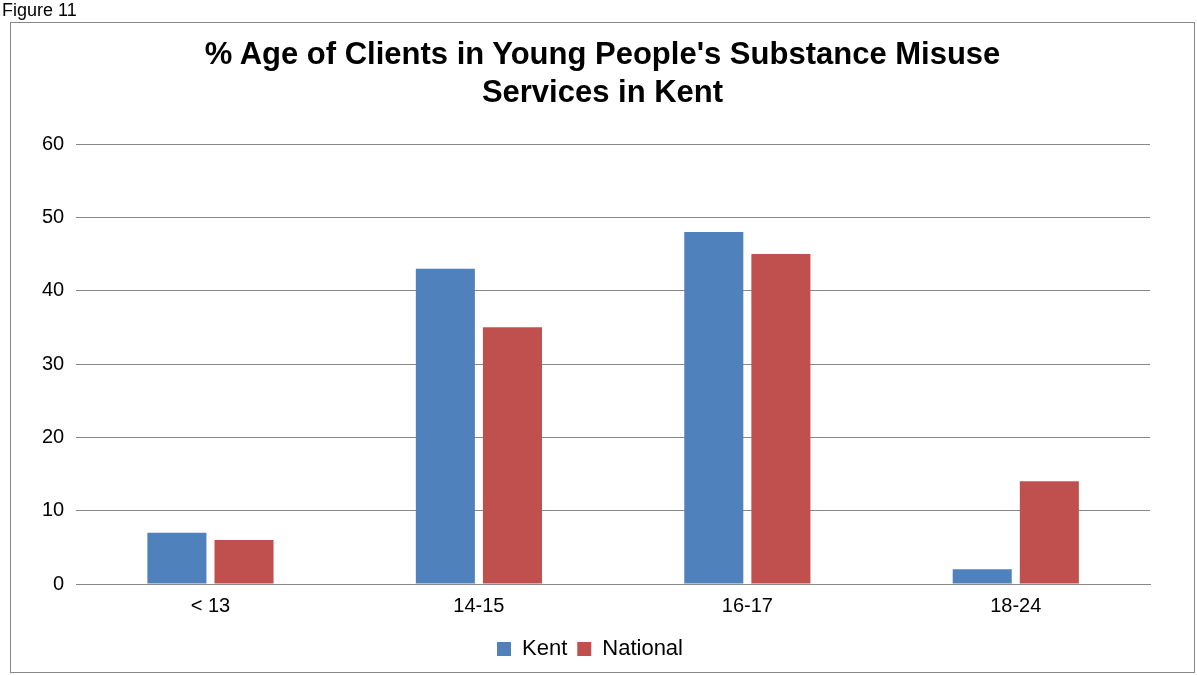 Image resolution: width=1197 pixels, height=675 pixels. I want to click on chart-title: % Age of Clients in Young People's Substance Misuse Services in Kent, so click(602, 73).